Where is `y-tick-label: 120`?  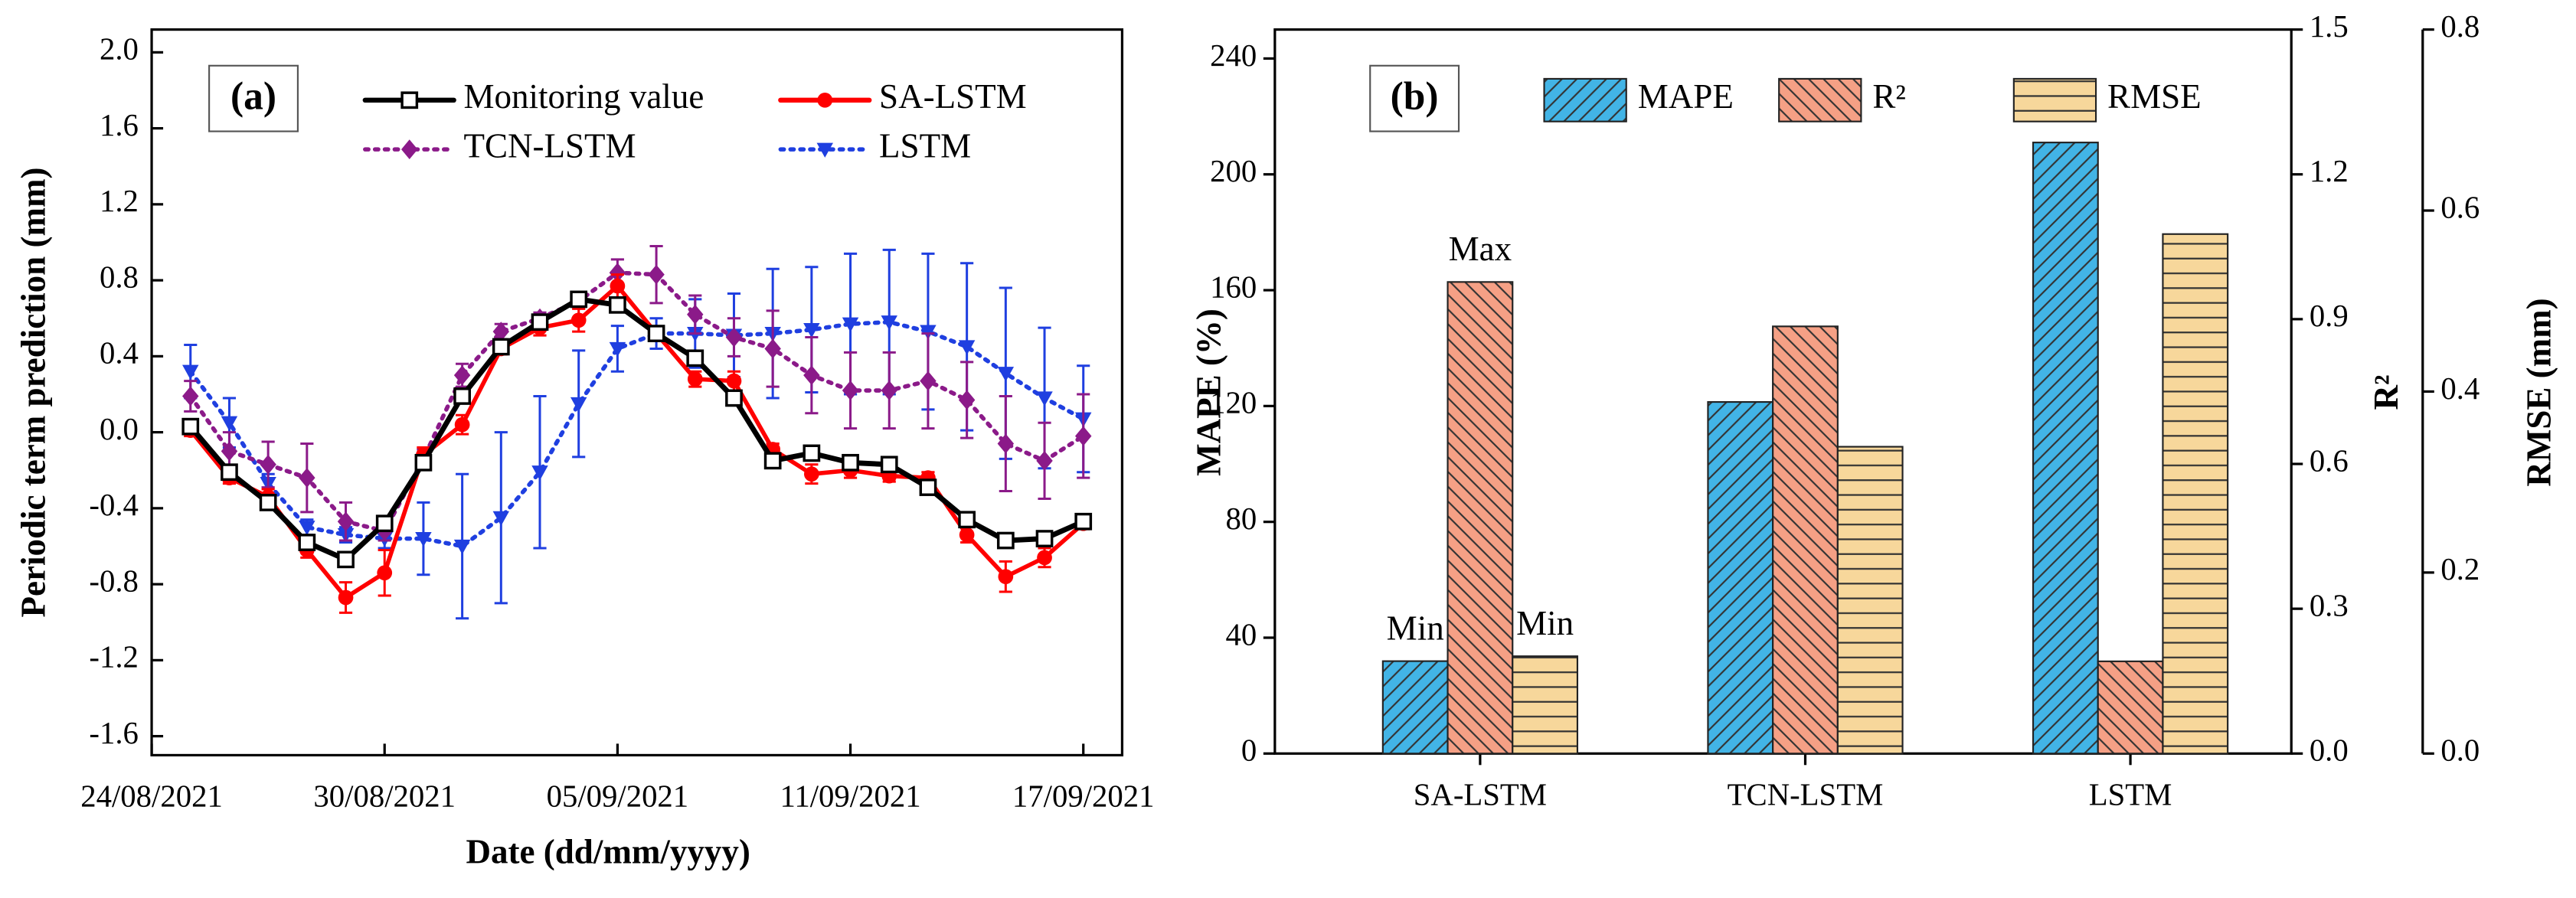
y-tick-label: 120 is located at coordinates (1233, 403).